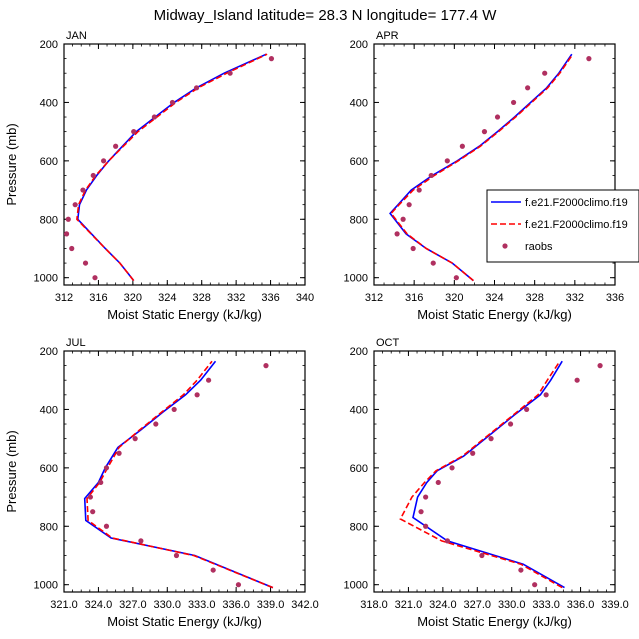 The image size is (639, 639). I want to click on legend-marker, so click(505, 246).